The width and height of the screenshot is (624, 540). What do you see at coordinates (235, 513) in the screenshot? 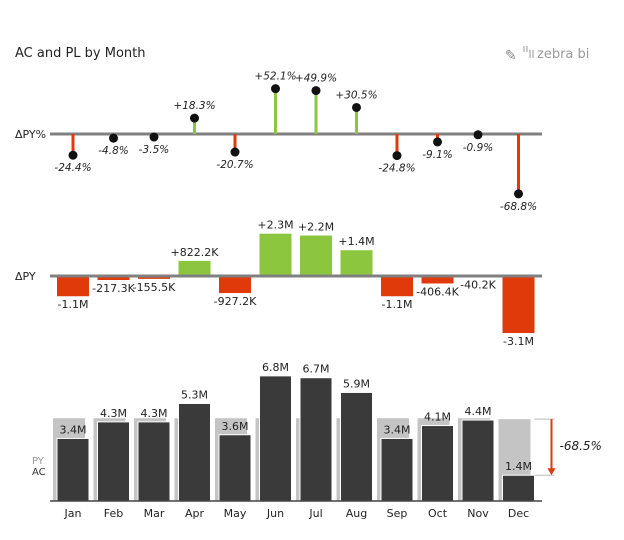
I see `category-label: May` at bounding box center [235, 513].